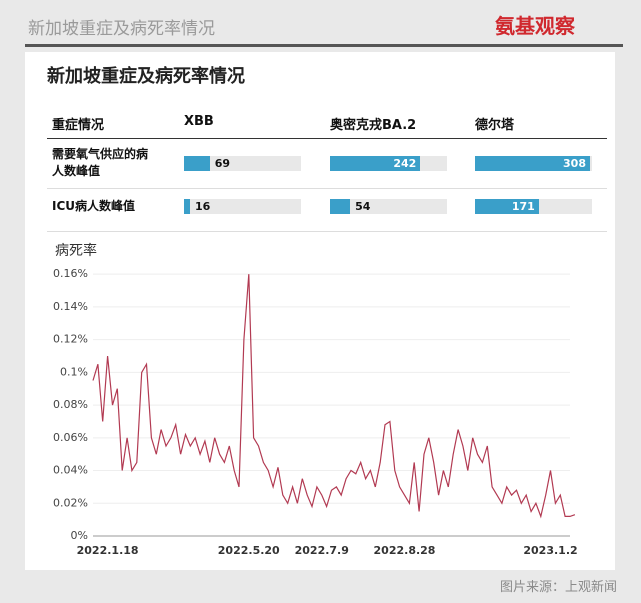 This screenshot has height=603, width=641. What do you see at coordinates (202, 206) in the screenshot?
I see `bar-value: 16` at bounding box center [202, 206].